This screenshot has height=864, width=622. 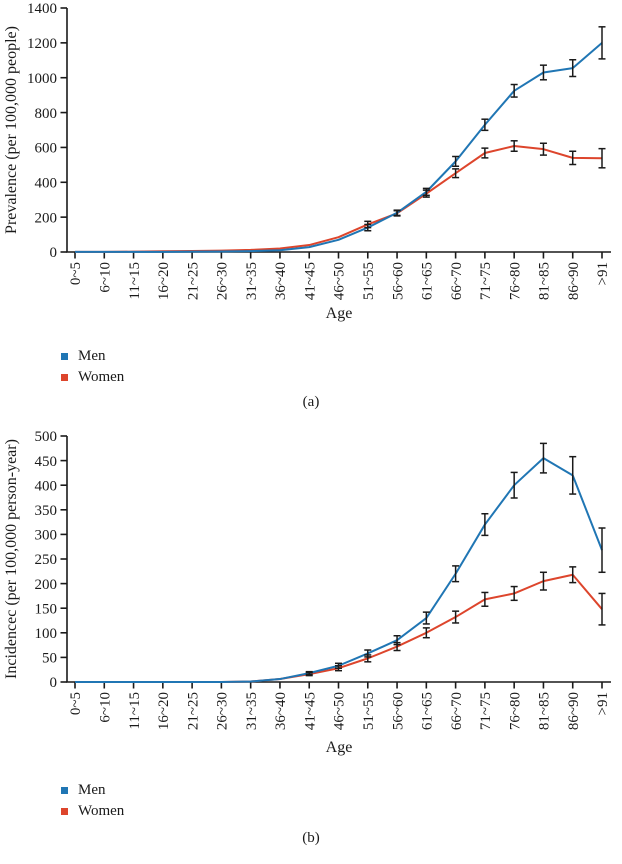 I want to click on y-tick-label: 450, so click(x=46, y=462).